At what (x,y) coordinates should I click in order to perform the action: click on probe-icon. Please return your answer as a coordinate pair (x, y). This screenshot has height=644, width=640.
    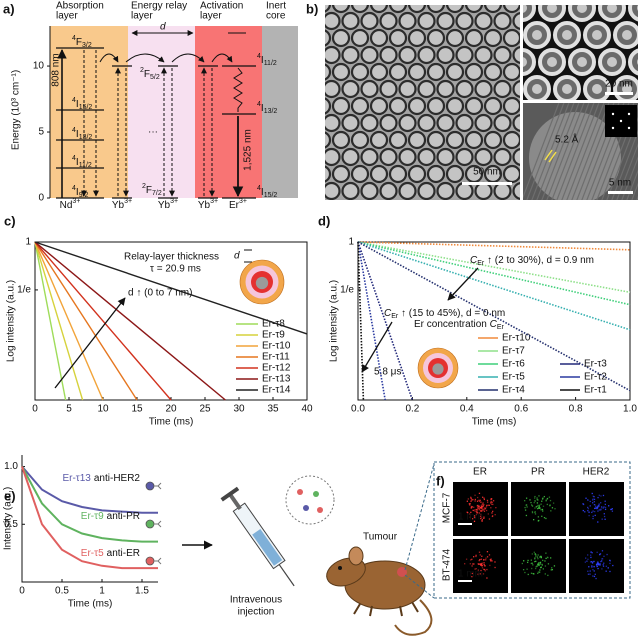
    Looking at the image, I should click on (316, 494).